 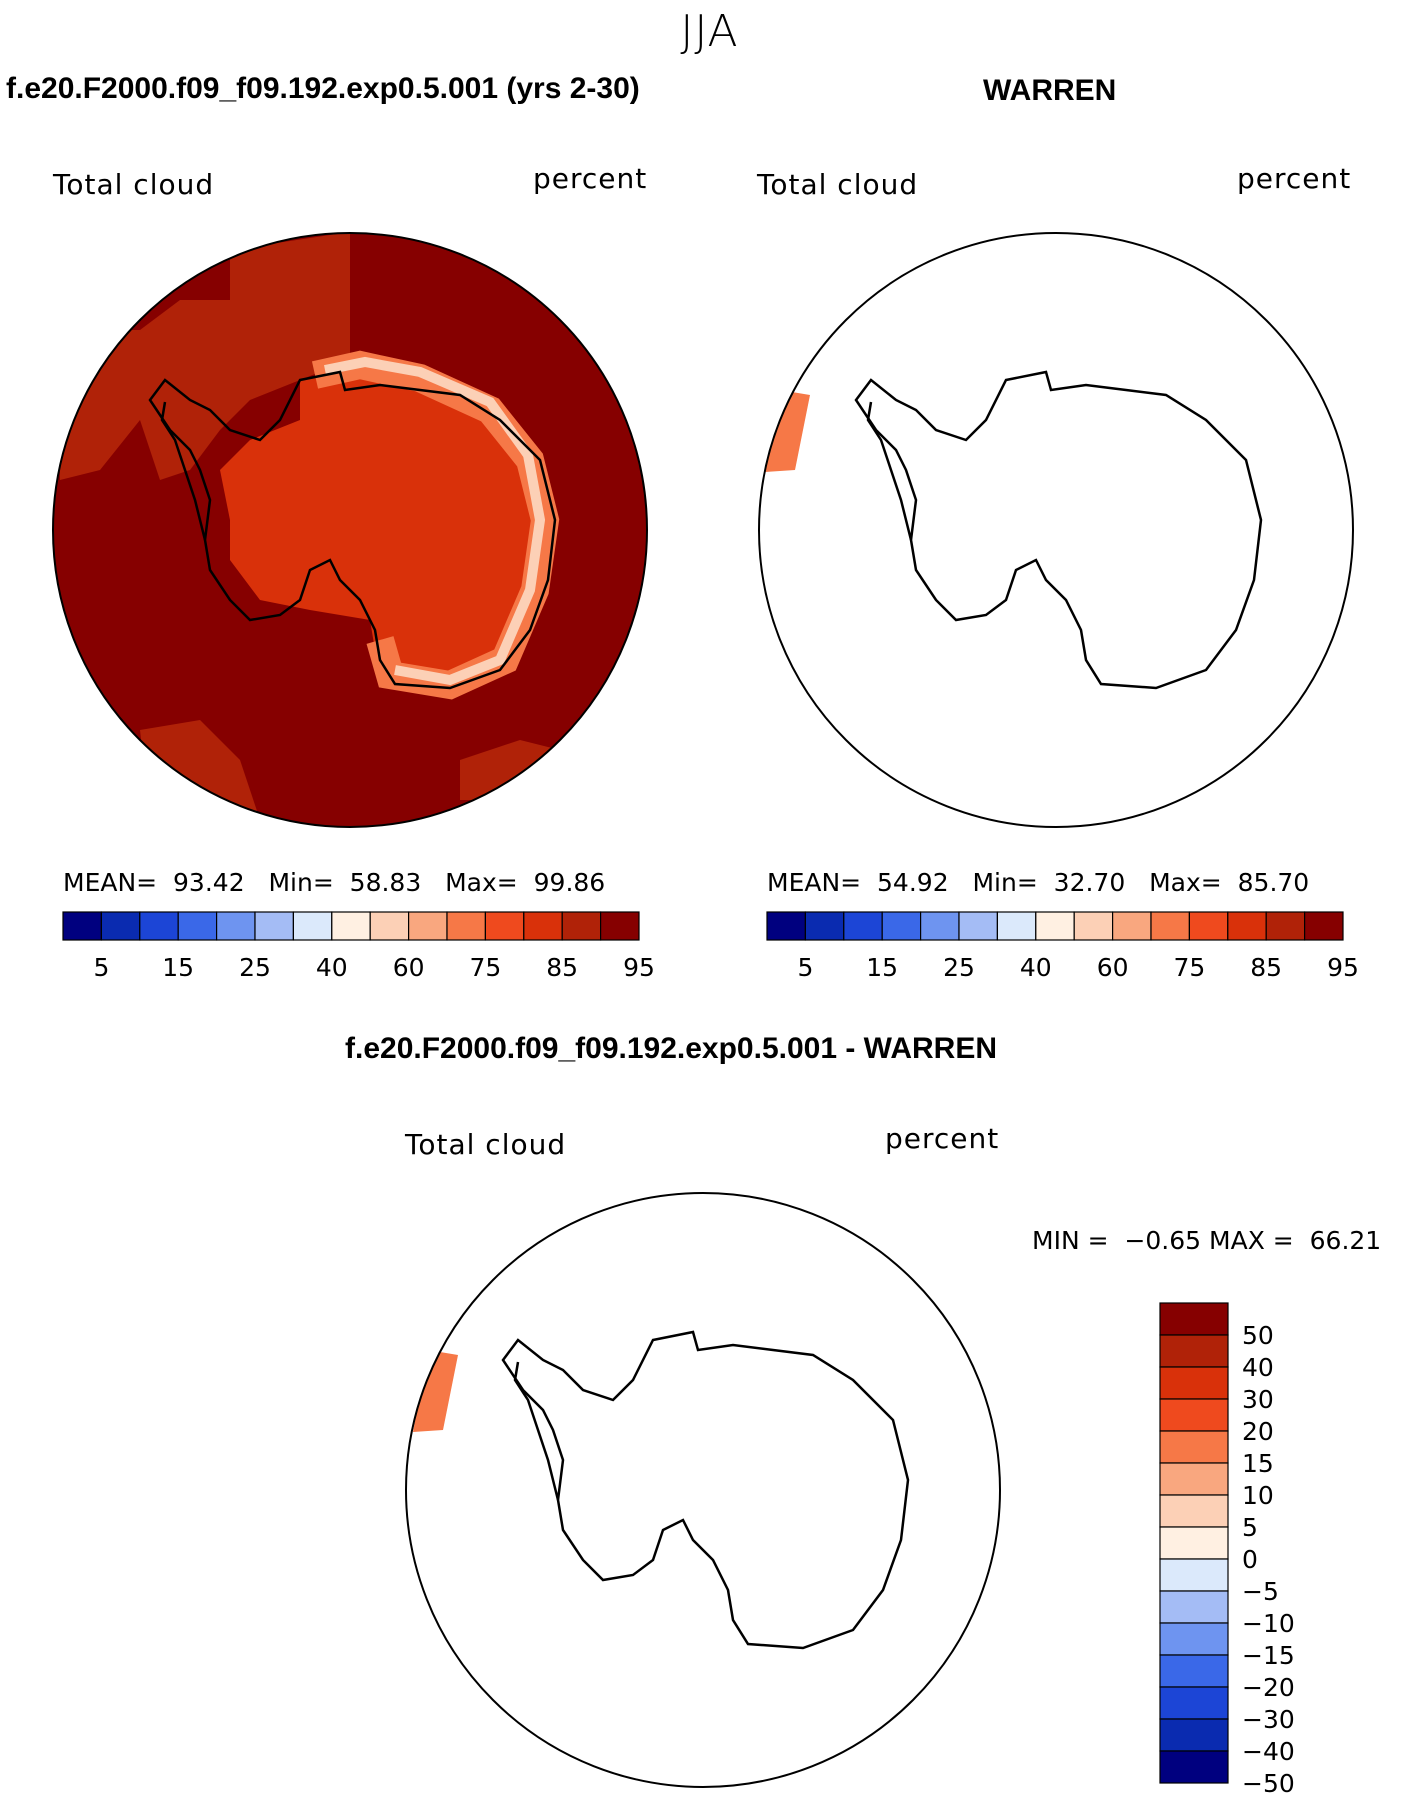 What do you see at coordinates (1268, 1751) in the screenshot?
I see `colorbar-tick-label: −40` at bounding box center [1268, 1751].